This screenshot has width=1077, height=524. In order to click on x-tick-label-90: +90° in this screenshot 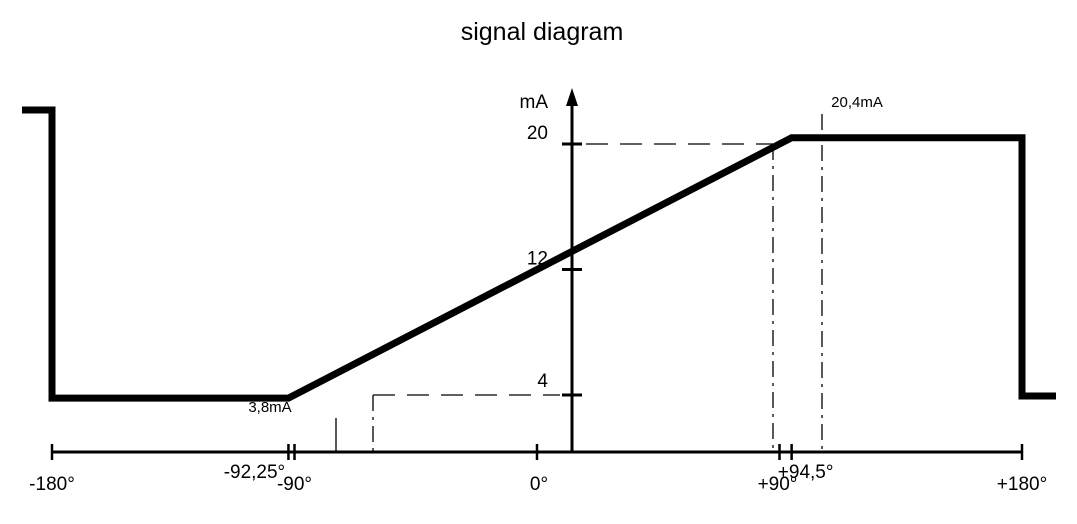, I will do `click(778, 484)`.